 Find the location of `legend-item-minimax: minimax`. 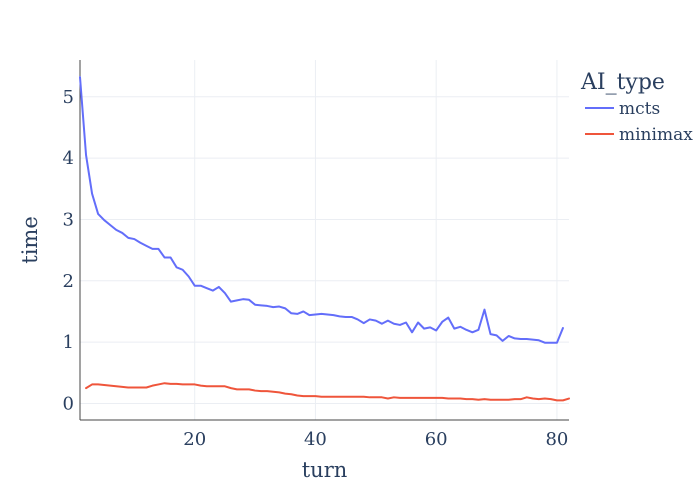

legend-item-minimax: minimax is located at coordinates (639, 135).